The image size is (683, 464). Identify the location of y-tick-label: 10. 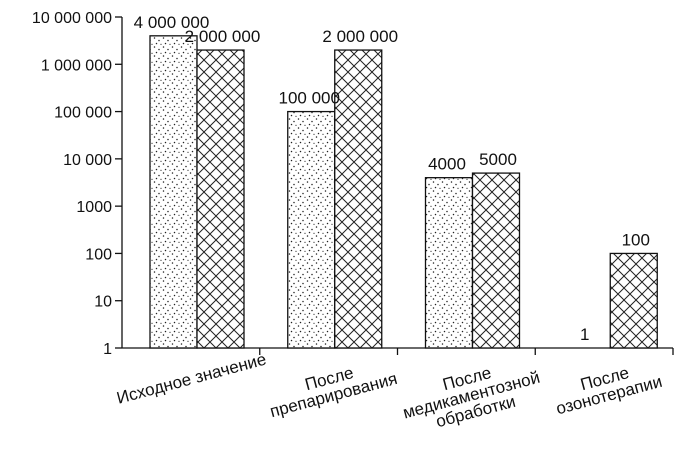
(103, 302).